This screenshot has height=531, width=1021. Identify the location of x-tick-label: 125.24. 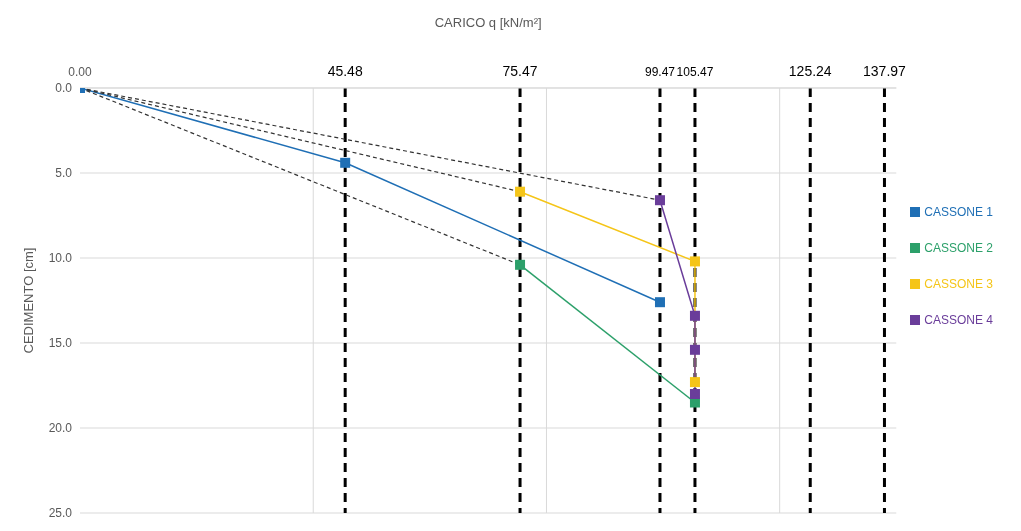
(810, 71).